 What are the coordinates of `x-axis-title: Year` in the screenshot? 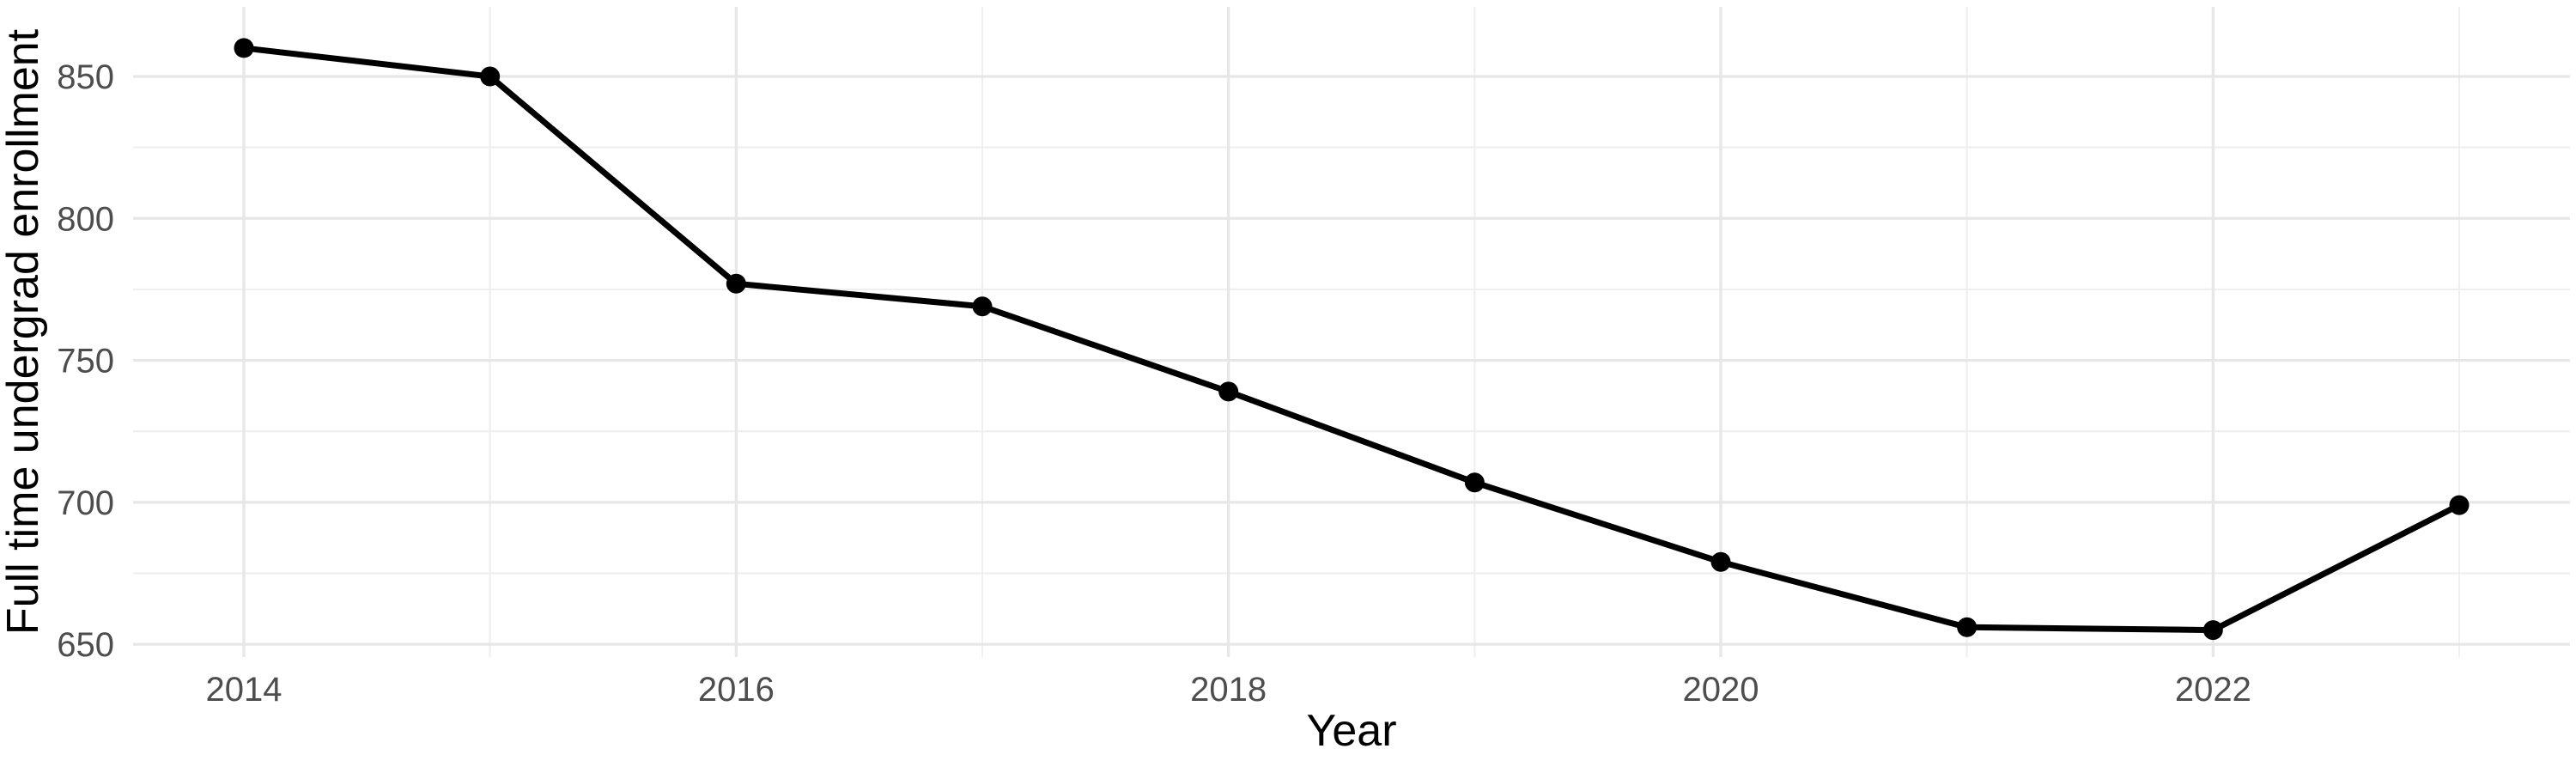 It's located at (1351, 731).